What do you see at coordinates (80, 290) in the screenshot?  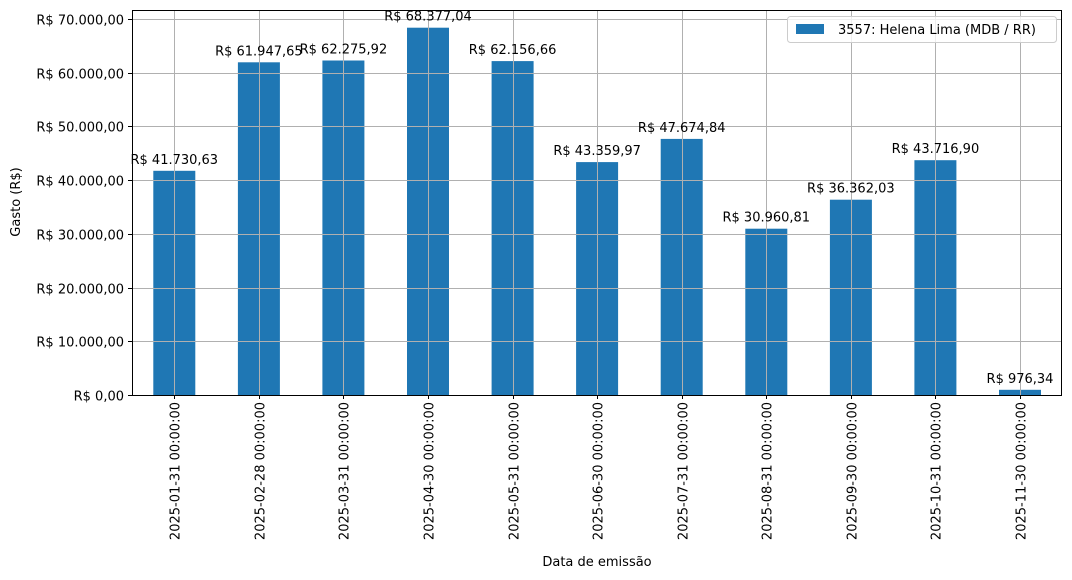 I see `y-tick-label: R$ 20.000,00` at bounding box center [80, 290].